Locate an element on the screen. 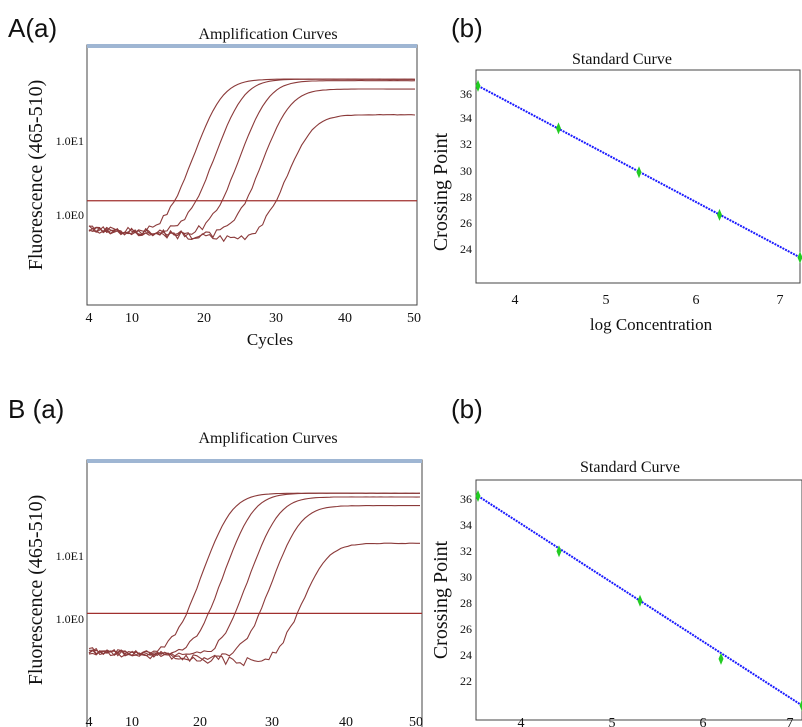 The height and width of the screenshot is (727, 802). panel-label-B-a: B (a) is located at coordinates (36, 409).